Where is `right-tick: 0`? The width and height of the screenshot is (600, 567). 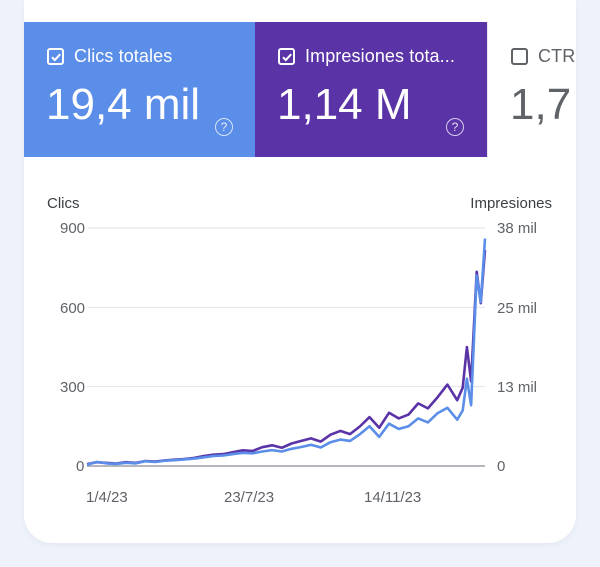
right-tick: 0 is located at coordinates (501, 466).